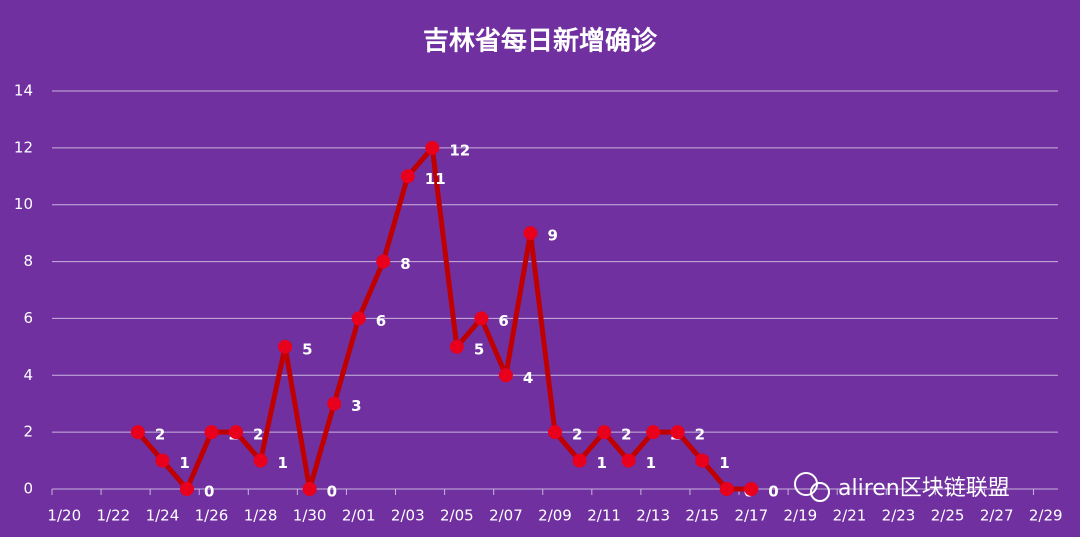  What do you see at coordinates (163, 516) in the screenshot?
I see `x-tick-label: 1/24` at bounding box center [163, 516].